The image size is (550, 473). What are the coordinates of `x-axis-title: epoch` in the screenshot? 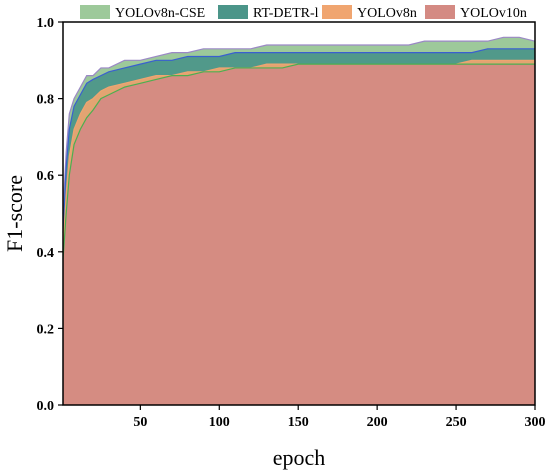 It's located at (299, 457).